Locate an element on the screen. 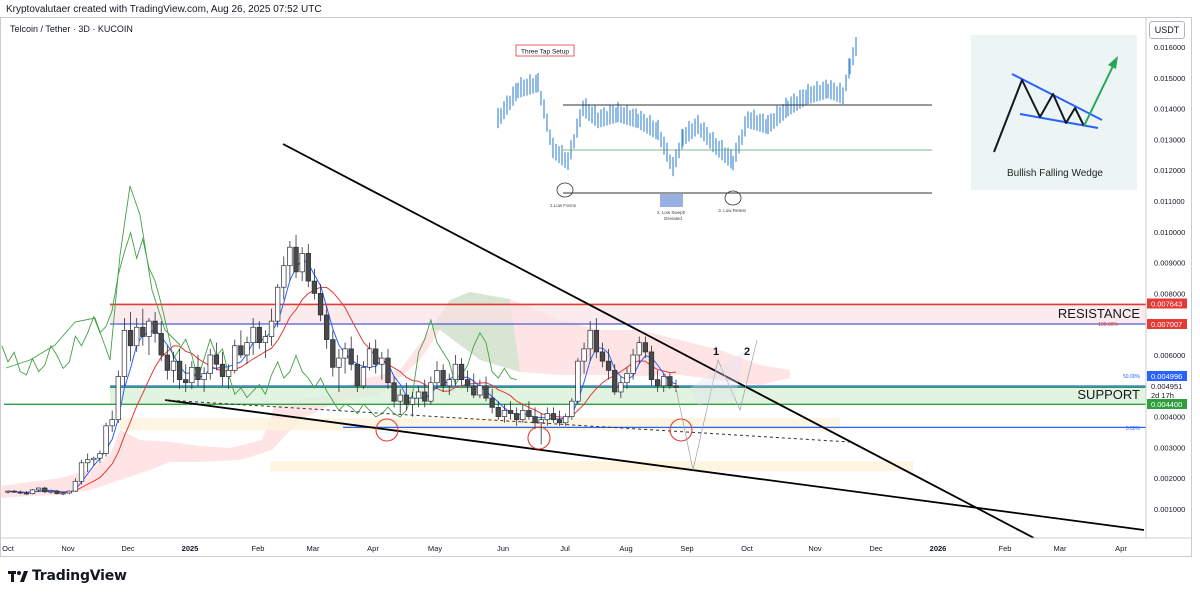 Image resolution: width=1200 pixels, height=596 pixels. tradingview-brand: TradingView is located at coordinates (79, 576).